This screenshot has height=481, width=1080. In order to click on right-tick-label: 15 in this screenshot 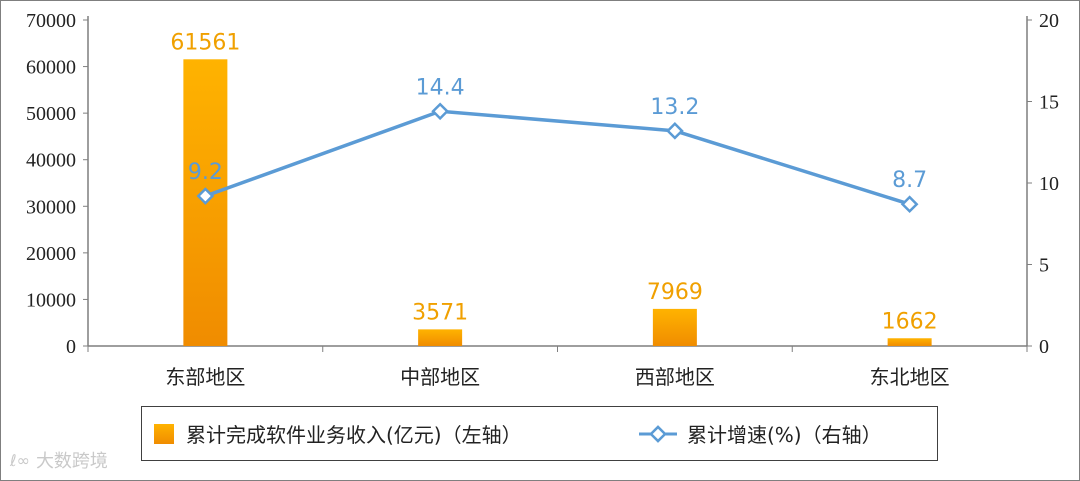, I will do `click(1049, 103)`.